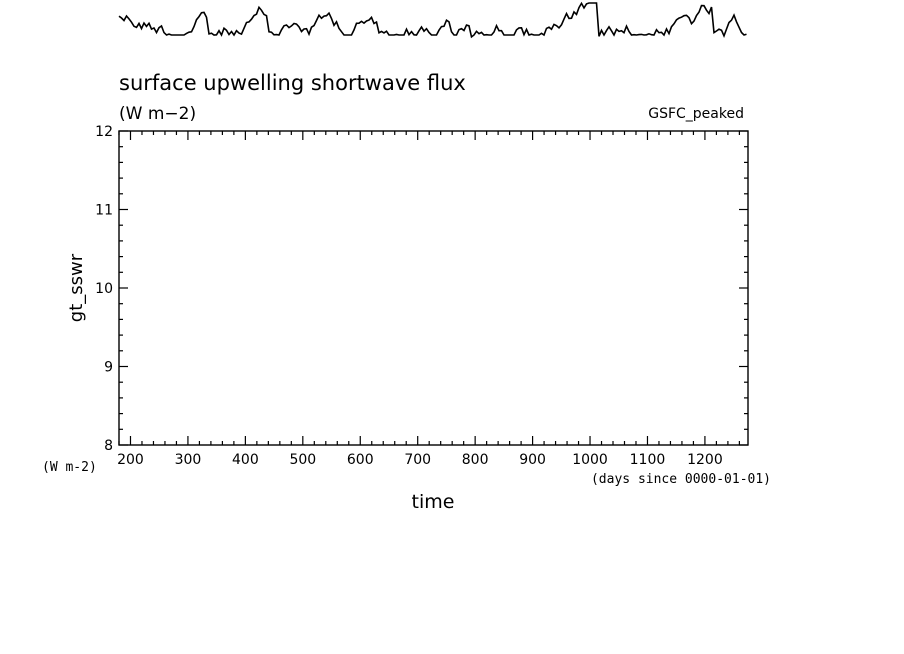 This screenshot has height=654, width=904. What do you see at coordinates (157, 114) in the screenshot?
I see `units-label: (W m−2)` at bounding box center [157, 114].